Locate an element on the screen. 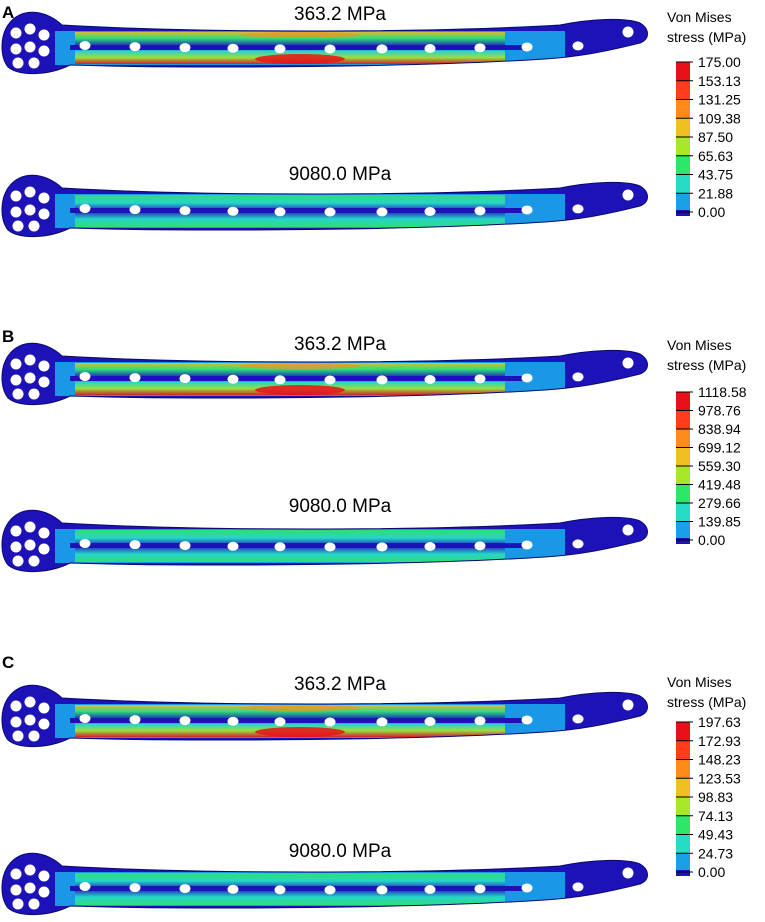  legend-tick-label: 139.85 is located at coordinates (719, 522).